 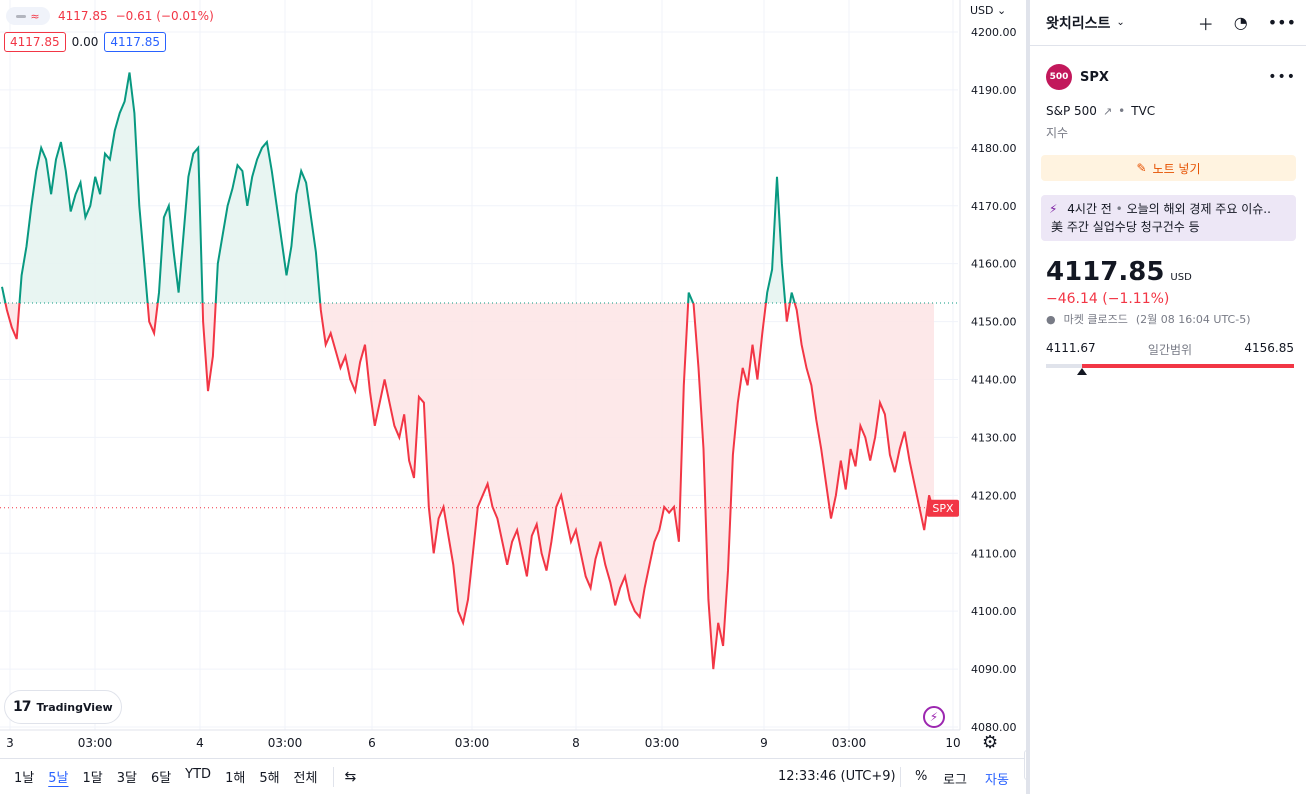 What do you see at coordinates (74, 707) in the screenshot?
I see `tradingview-logo-text: TradingView` at bounding box center [74, 707].